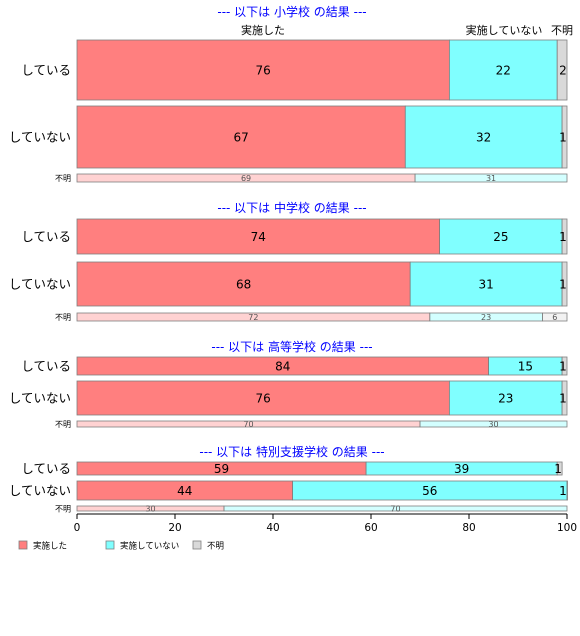  I want to click on x-tick-label: 80, so click(468, 528).